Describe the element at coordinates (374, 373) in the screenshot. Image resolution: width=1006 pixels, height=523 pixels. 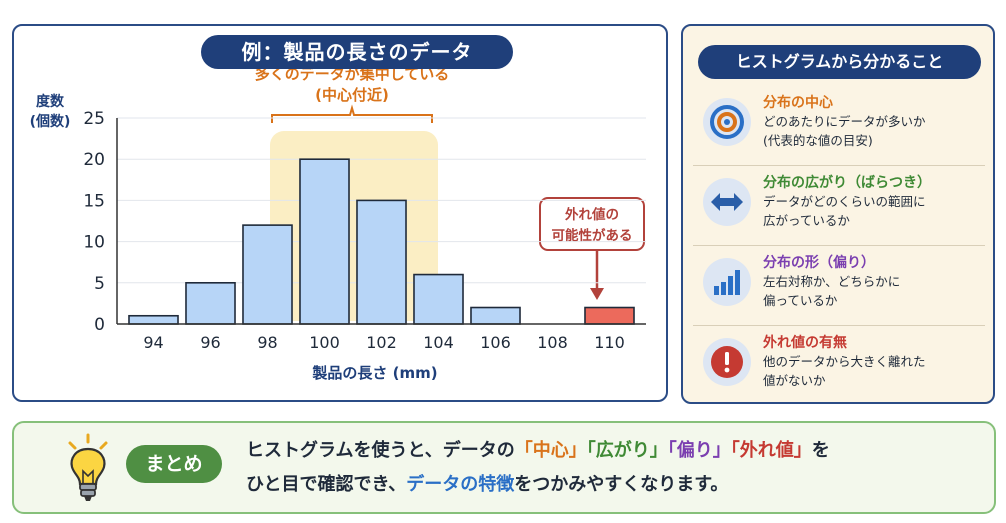
I see `x-axis-label: 製品の長さ (mm)` at that location.